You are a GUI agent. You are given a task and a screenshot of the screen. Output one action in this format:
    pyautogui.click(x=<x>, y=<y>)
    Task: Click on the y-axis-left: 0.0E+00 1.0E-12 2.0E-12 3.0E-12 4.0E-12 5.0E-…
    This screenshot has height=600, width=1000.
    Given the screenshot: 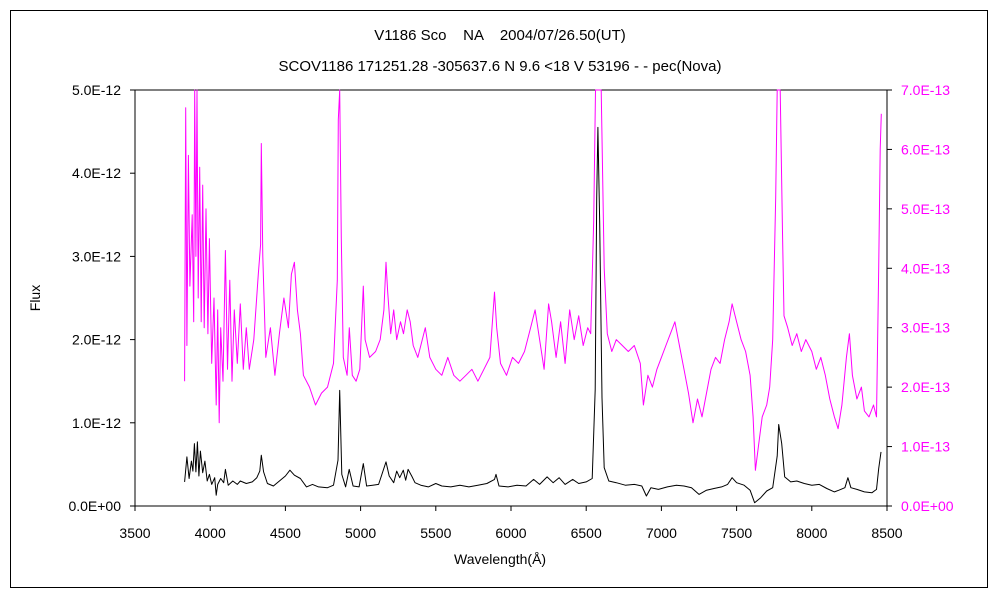 What is the action you would take?
    pyautogui.click(x=101, y=298)
    